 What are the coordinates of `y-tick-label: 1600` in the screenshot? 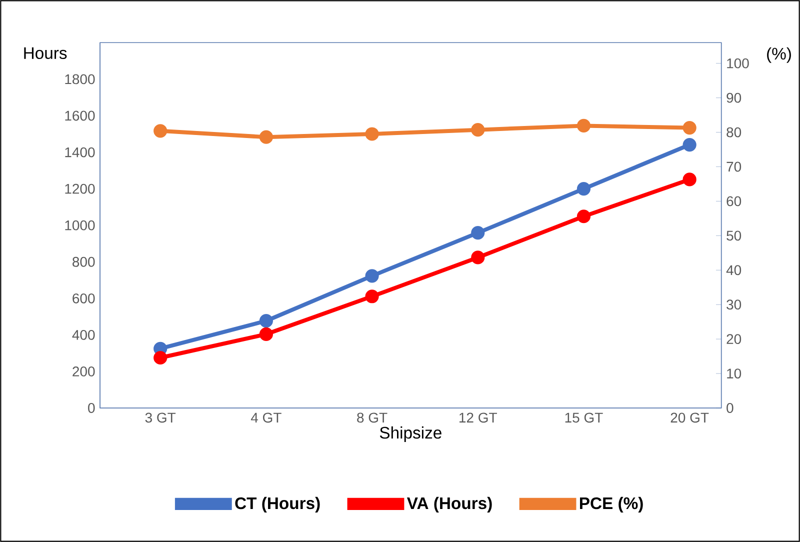 It's located at (80, 115).